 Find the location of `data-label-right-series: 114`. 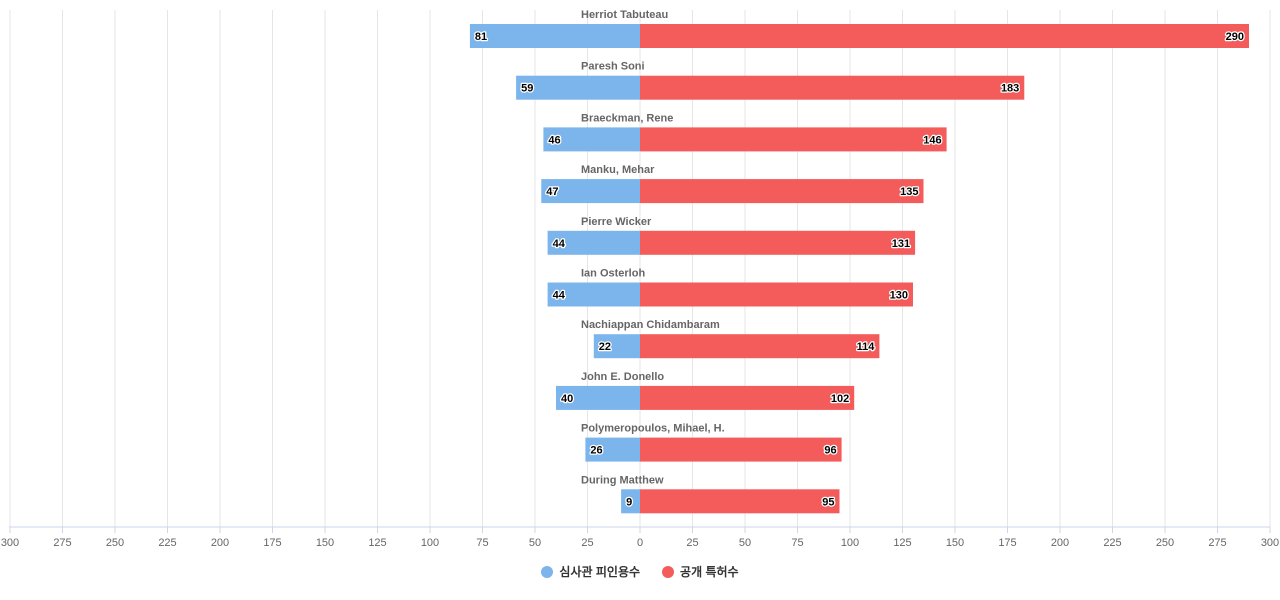

data-label-right-series: 114 is located at coordinates (866, 347).